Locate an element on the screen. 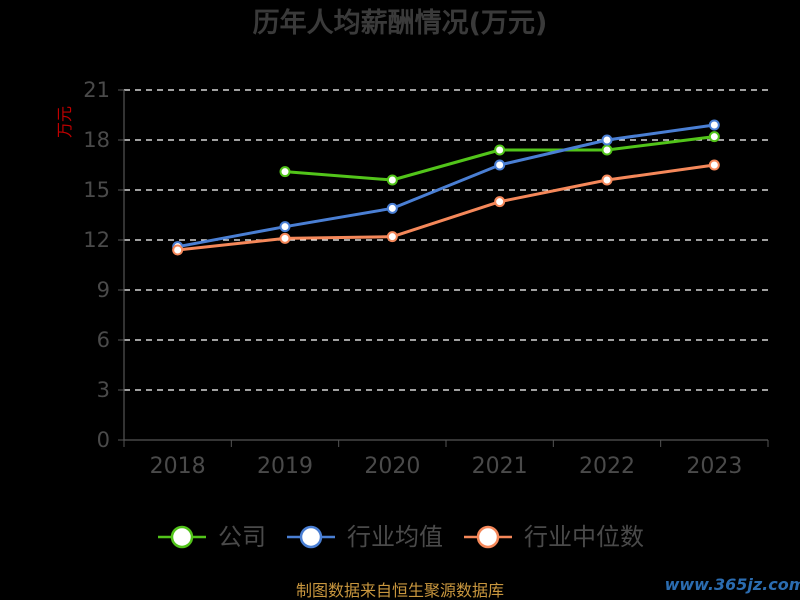 Image resolution: width=800 pixels, height=600 pixels. chart-title: 历年人均薪酬情况(万元) is located at coordinates (400, 23).